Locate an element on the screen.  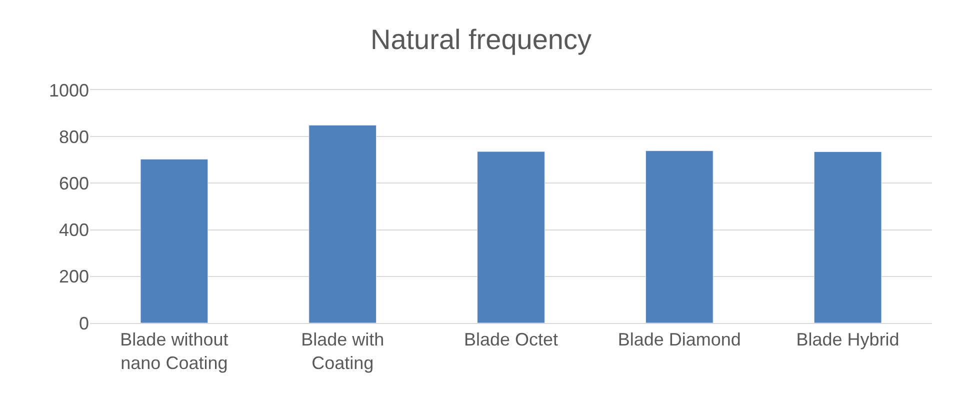
x-tick-label: Blade without nano Coating is located at coordinates (174, 351).